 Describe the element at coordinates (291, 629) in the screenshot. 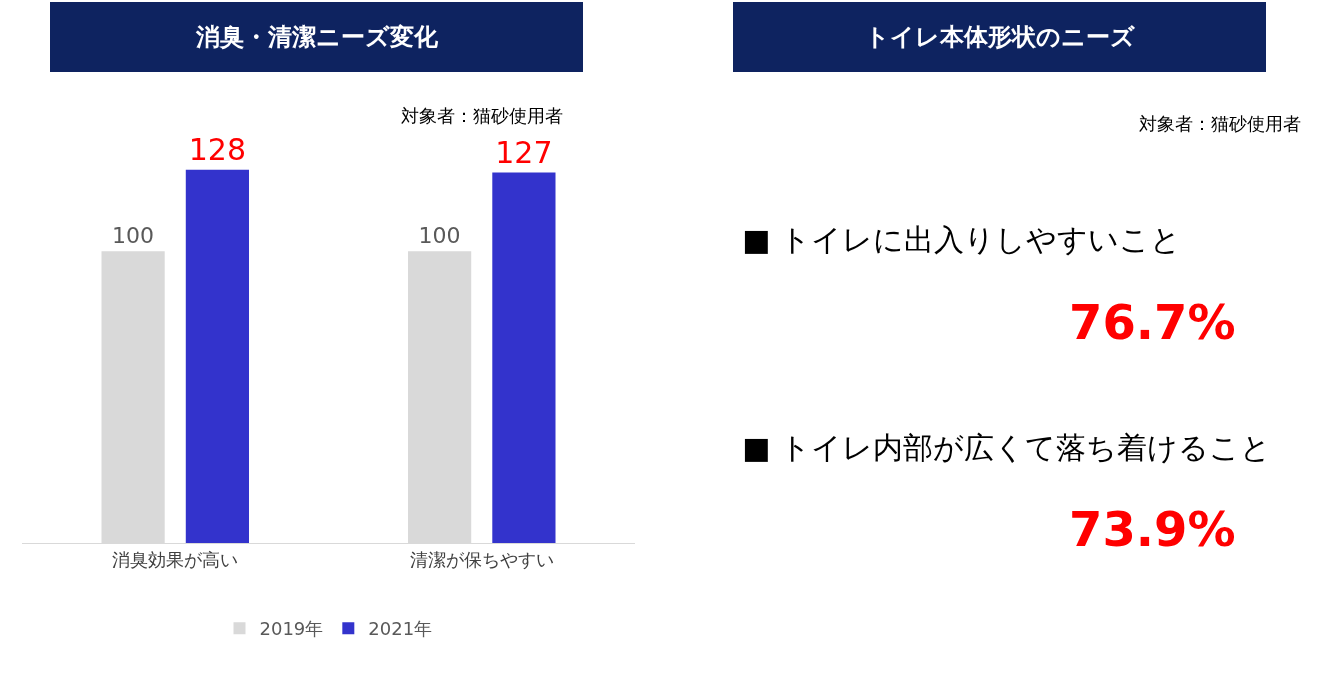

I see `legend-label: 2019年` at that location.